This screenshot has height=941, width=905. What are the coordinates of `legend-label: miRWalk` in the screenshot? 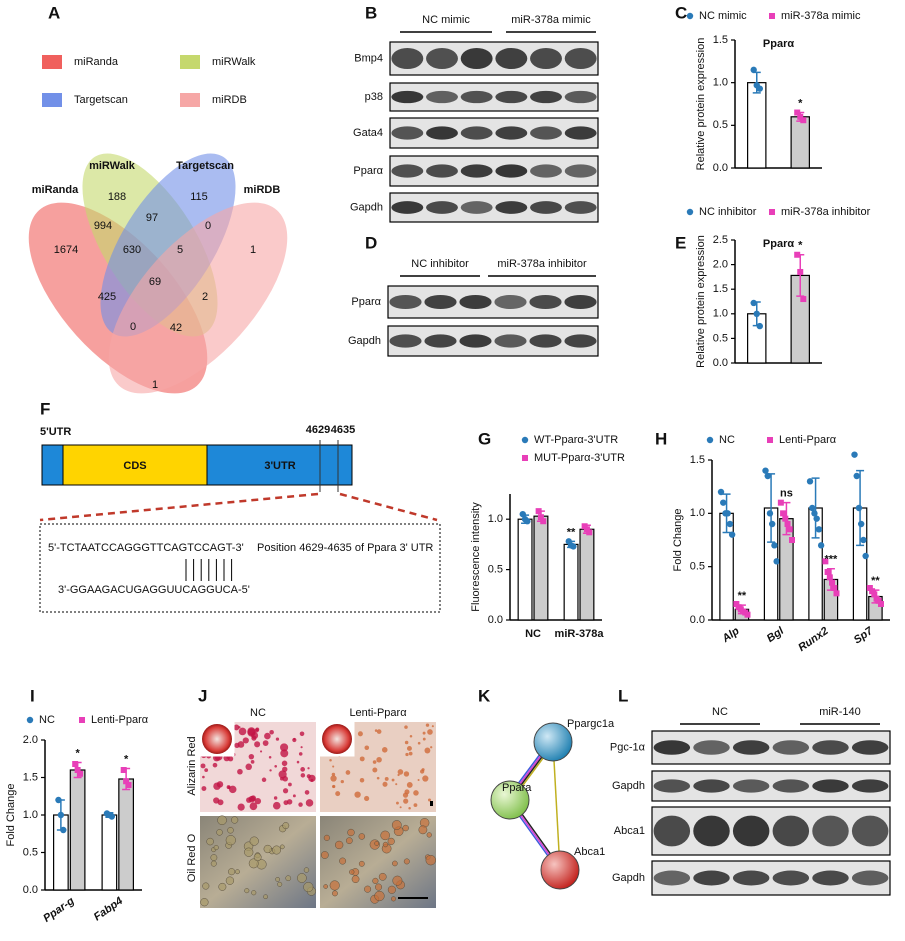 It's located at (234, 62).